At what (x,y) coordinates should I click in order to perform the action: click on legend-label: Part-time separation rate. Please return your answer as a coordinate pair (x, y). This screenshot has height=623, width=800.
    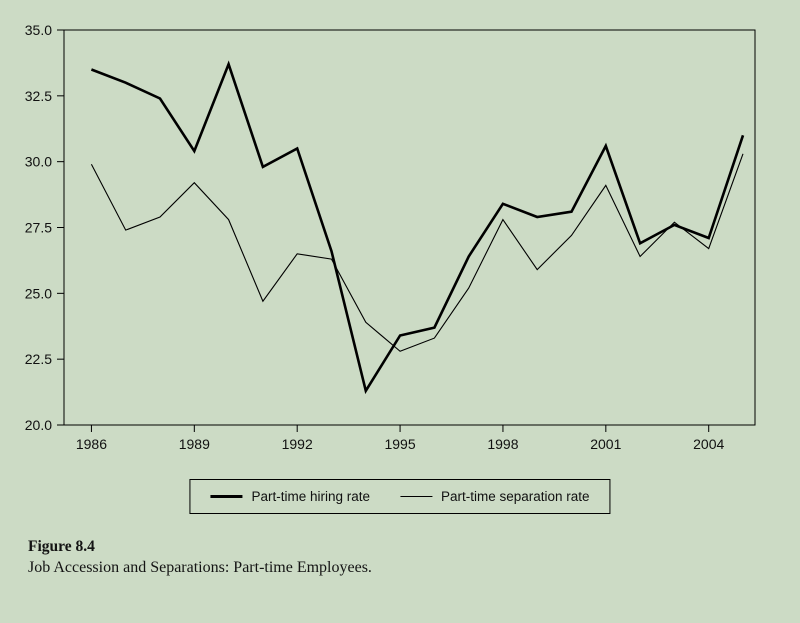
    Looking at the image, I should click on (515, 496).